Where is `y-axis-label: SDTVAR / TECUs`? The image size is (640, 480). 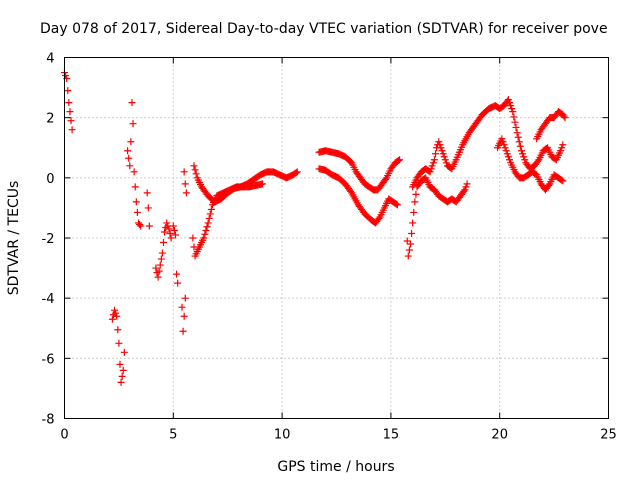 y-axis-label: SDTVAR / TECUs is located at coordinates (14, 238).